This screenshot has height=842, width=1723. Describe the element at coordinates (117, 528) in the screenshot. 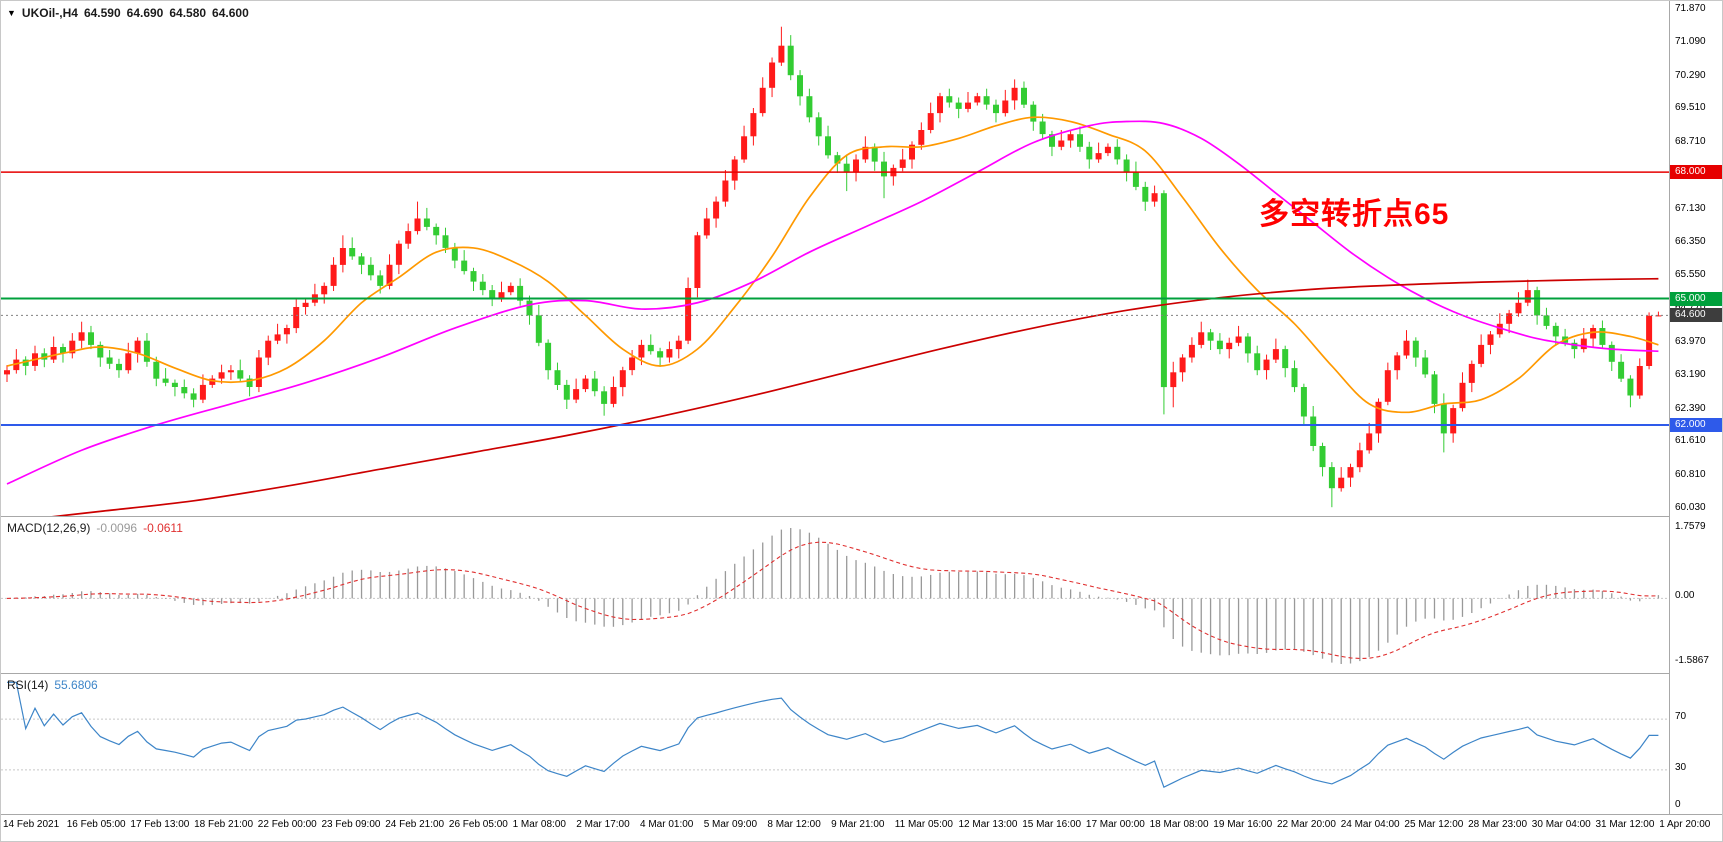

I see `macd-main-value: -0.0096` at that location.